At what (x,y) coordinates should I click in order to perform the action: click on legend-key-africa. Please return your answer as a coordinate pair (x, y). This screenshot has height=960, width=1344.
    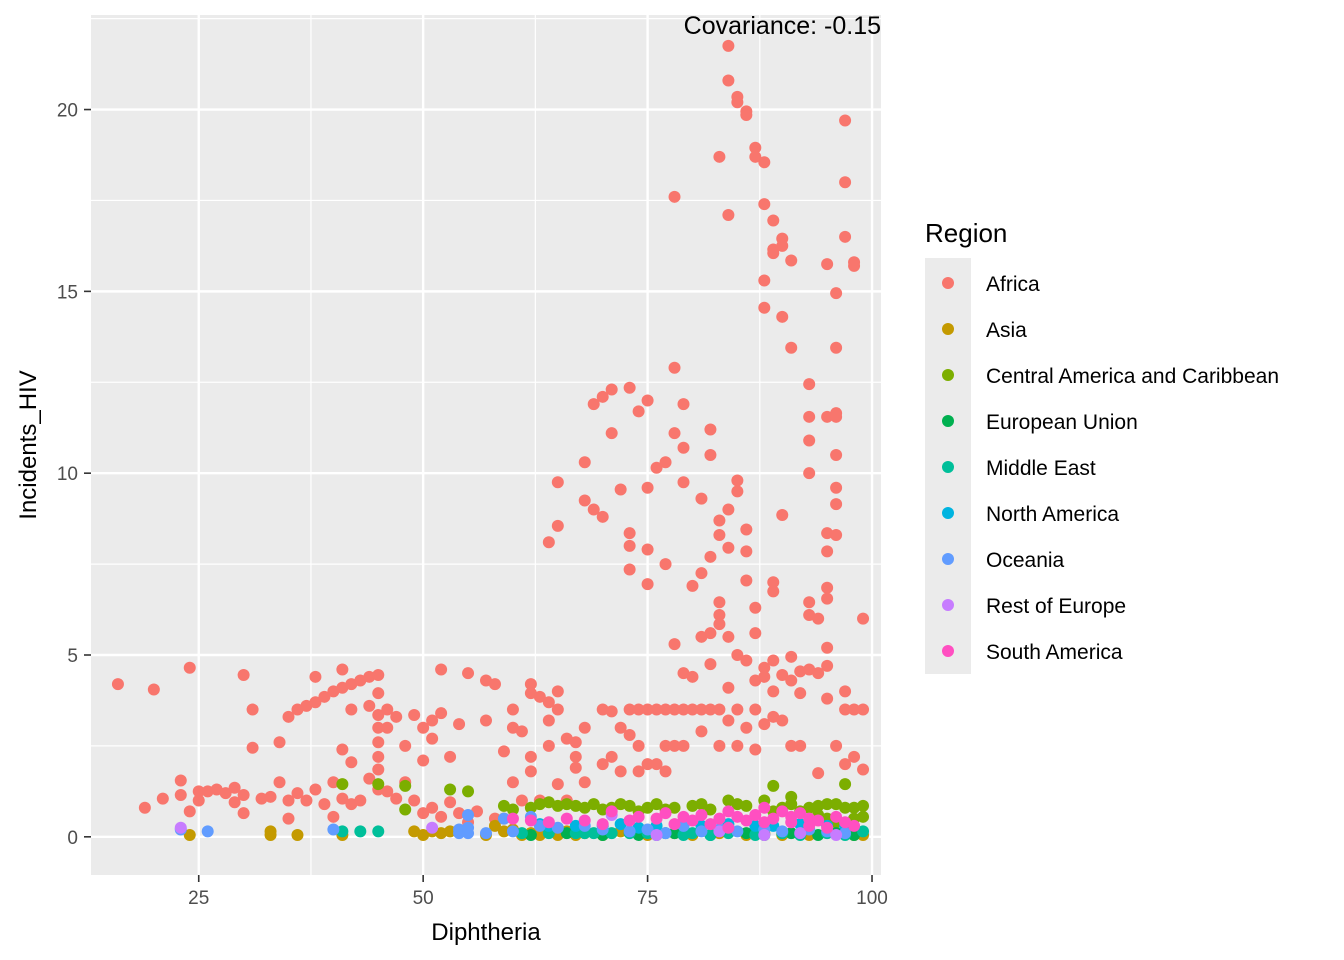
    Looking at the image, I should click on (948, 283).